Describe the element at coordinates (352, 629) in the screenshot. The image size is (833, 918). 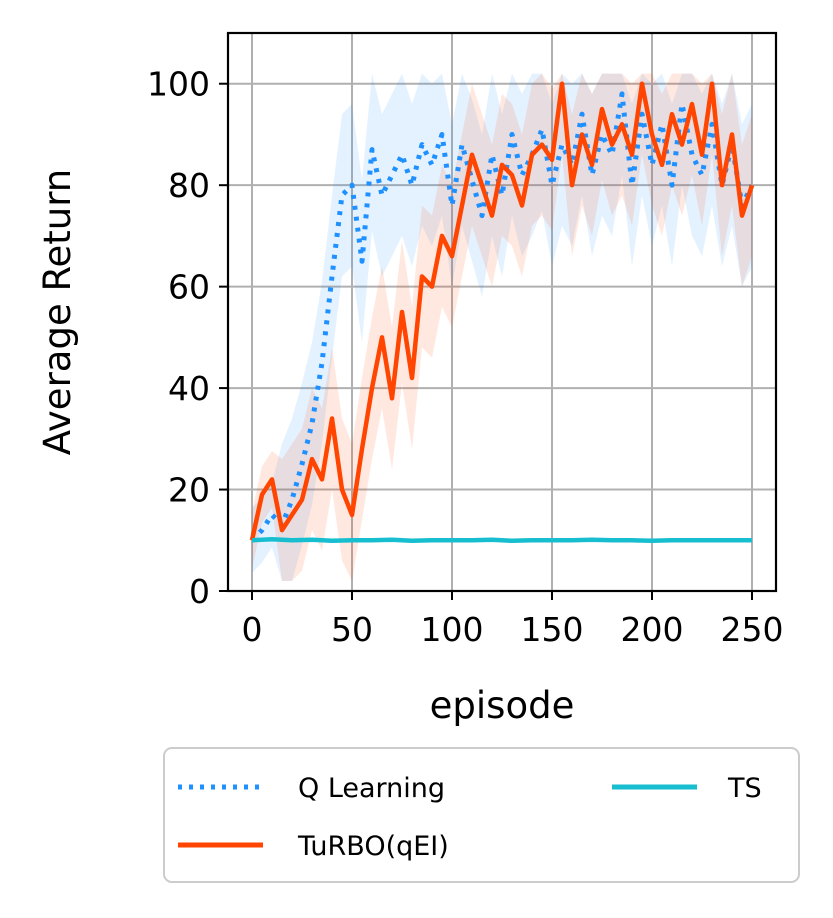
I see `x-tick-label-50: 50` at that location.